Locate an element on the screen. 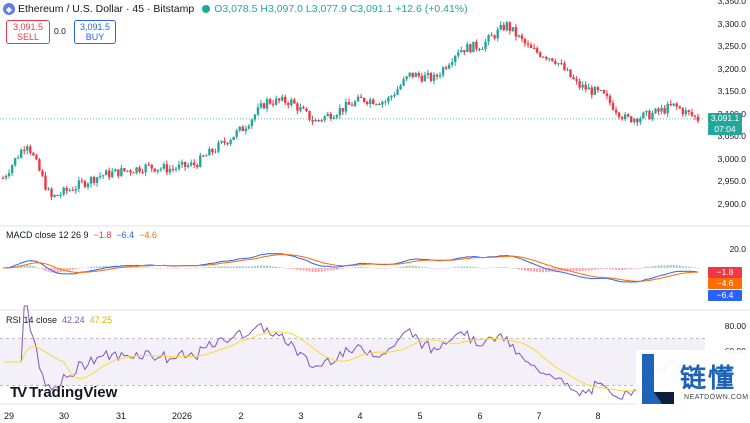  macd-hist-tag: −1.8 is located at coordinates (725, 272).